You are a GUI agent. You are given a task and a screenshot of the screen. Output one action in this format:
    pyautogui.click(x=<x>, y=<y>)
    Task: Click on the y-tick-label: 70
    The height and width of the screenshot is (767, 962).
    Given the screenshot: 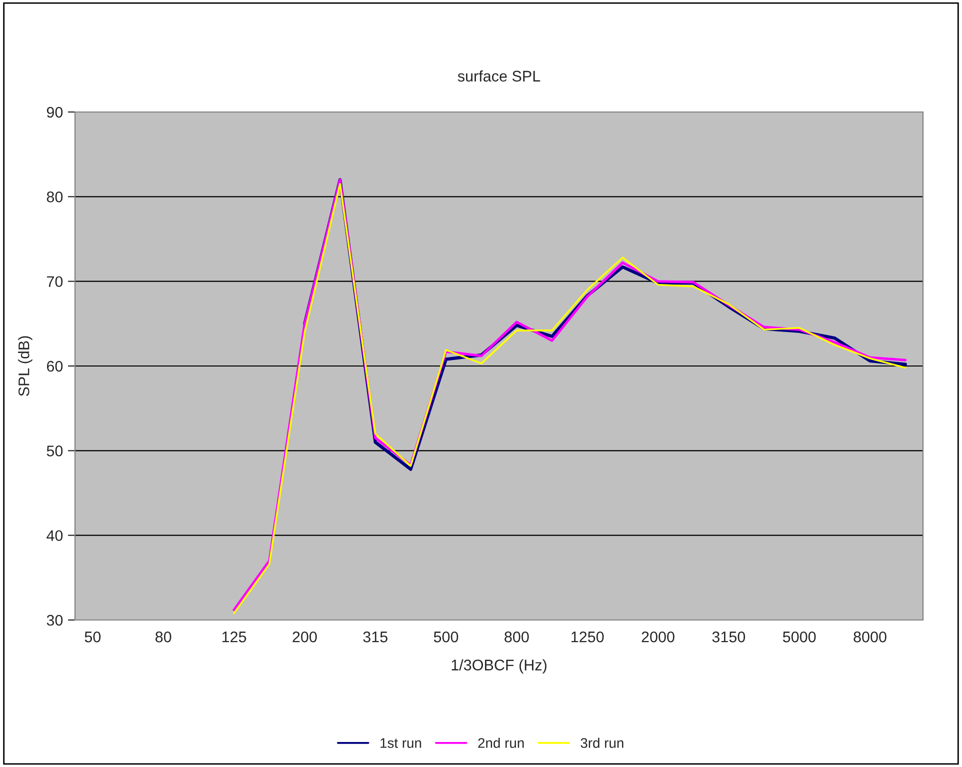 What is the action you would take?
    pyautogui.click(x=54, y=282)
    